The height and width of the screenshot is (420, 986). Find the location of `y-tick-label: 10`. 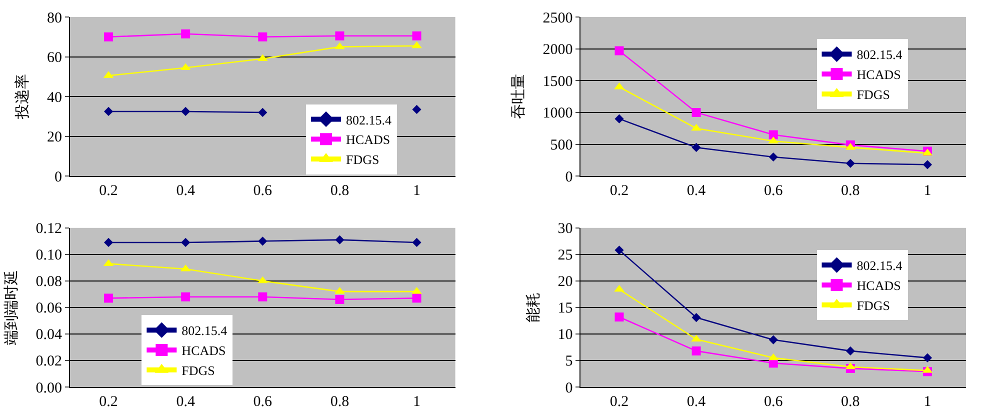

y-tick-label: 10 is located at coordinates (565, 335).